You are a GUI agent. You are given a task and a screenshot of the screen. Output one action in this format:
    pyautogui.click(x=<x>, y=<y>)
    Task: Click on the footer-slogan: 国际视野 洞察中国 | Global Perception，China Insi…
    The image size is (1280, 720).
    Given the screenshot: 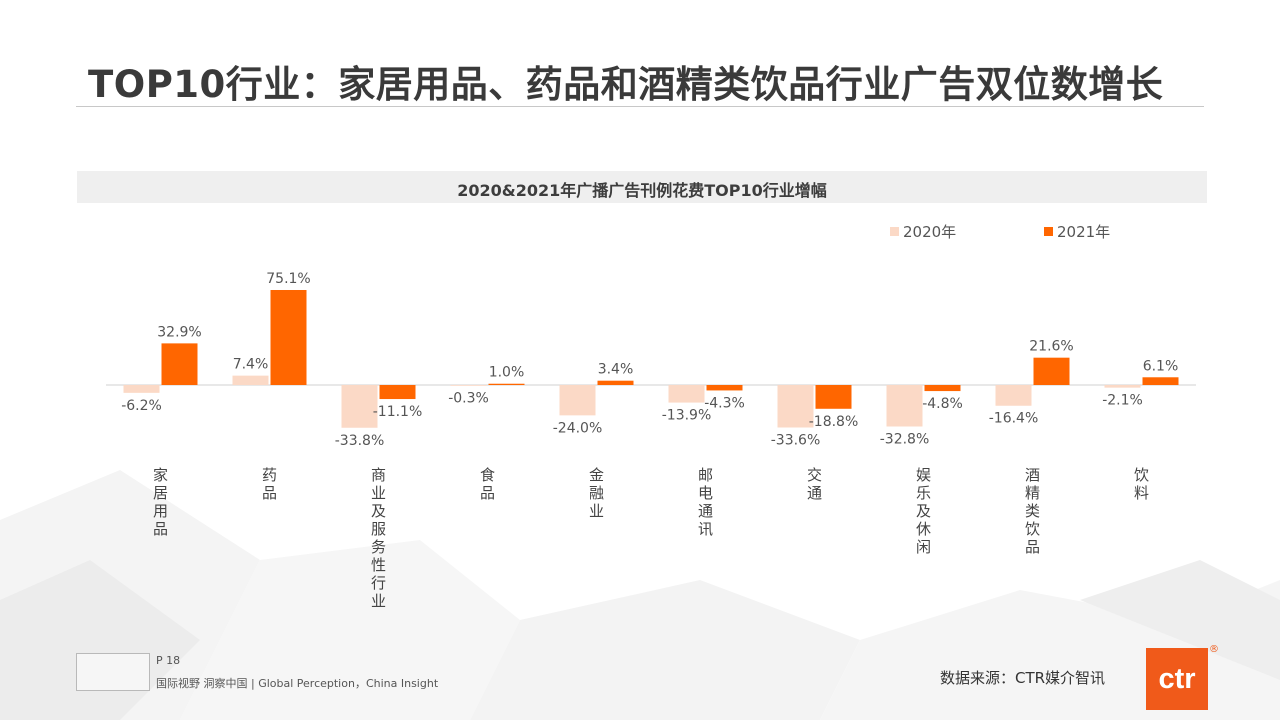 What is the action you would take?
    pyautogui.click(x=297, y=683)
    